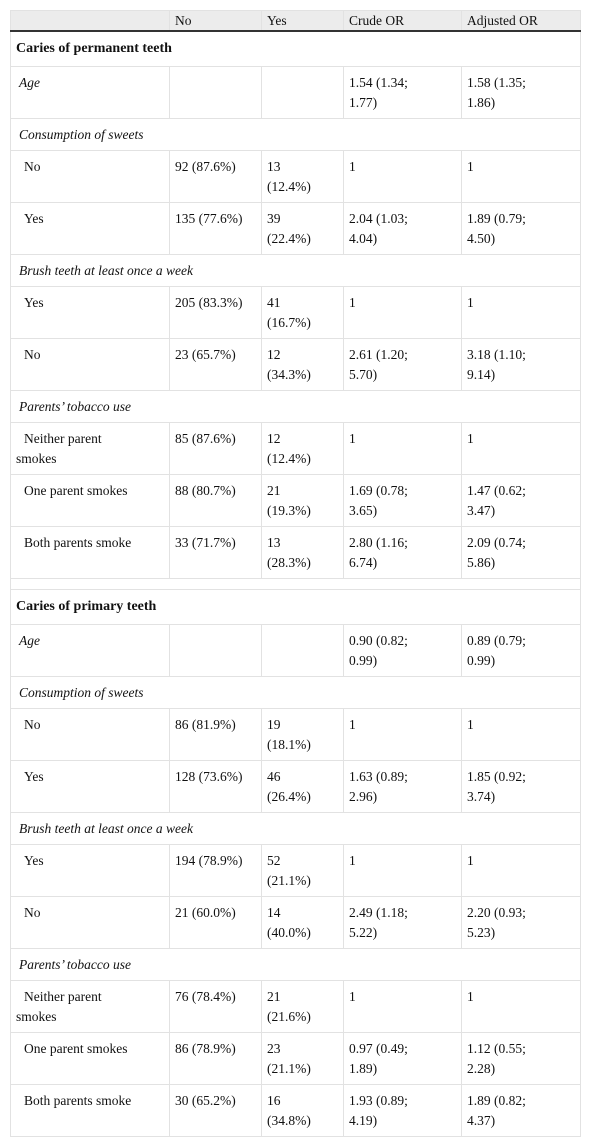 The image size is (590, 1137). I want to click on cell: 2.20 (0.93; 5.23), so click(521, 922).